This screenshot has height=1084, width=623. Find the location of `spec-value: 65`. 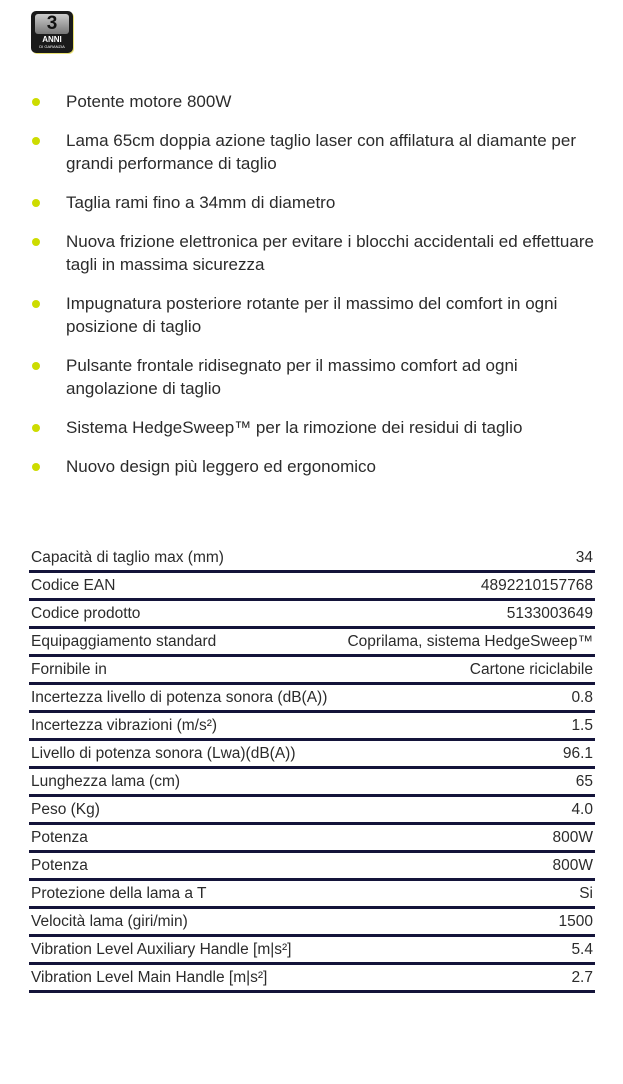

spec-value: 65 is located at coordinates (464, 782).